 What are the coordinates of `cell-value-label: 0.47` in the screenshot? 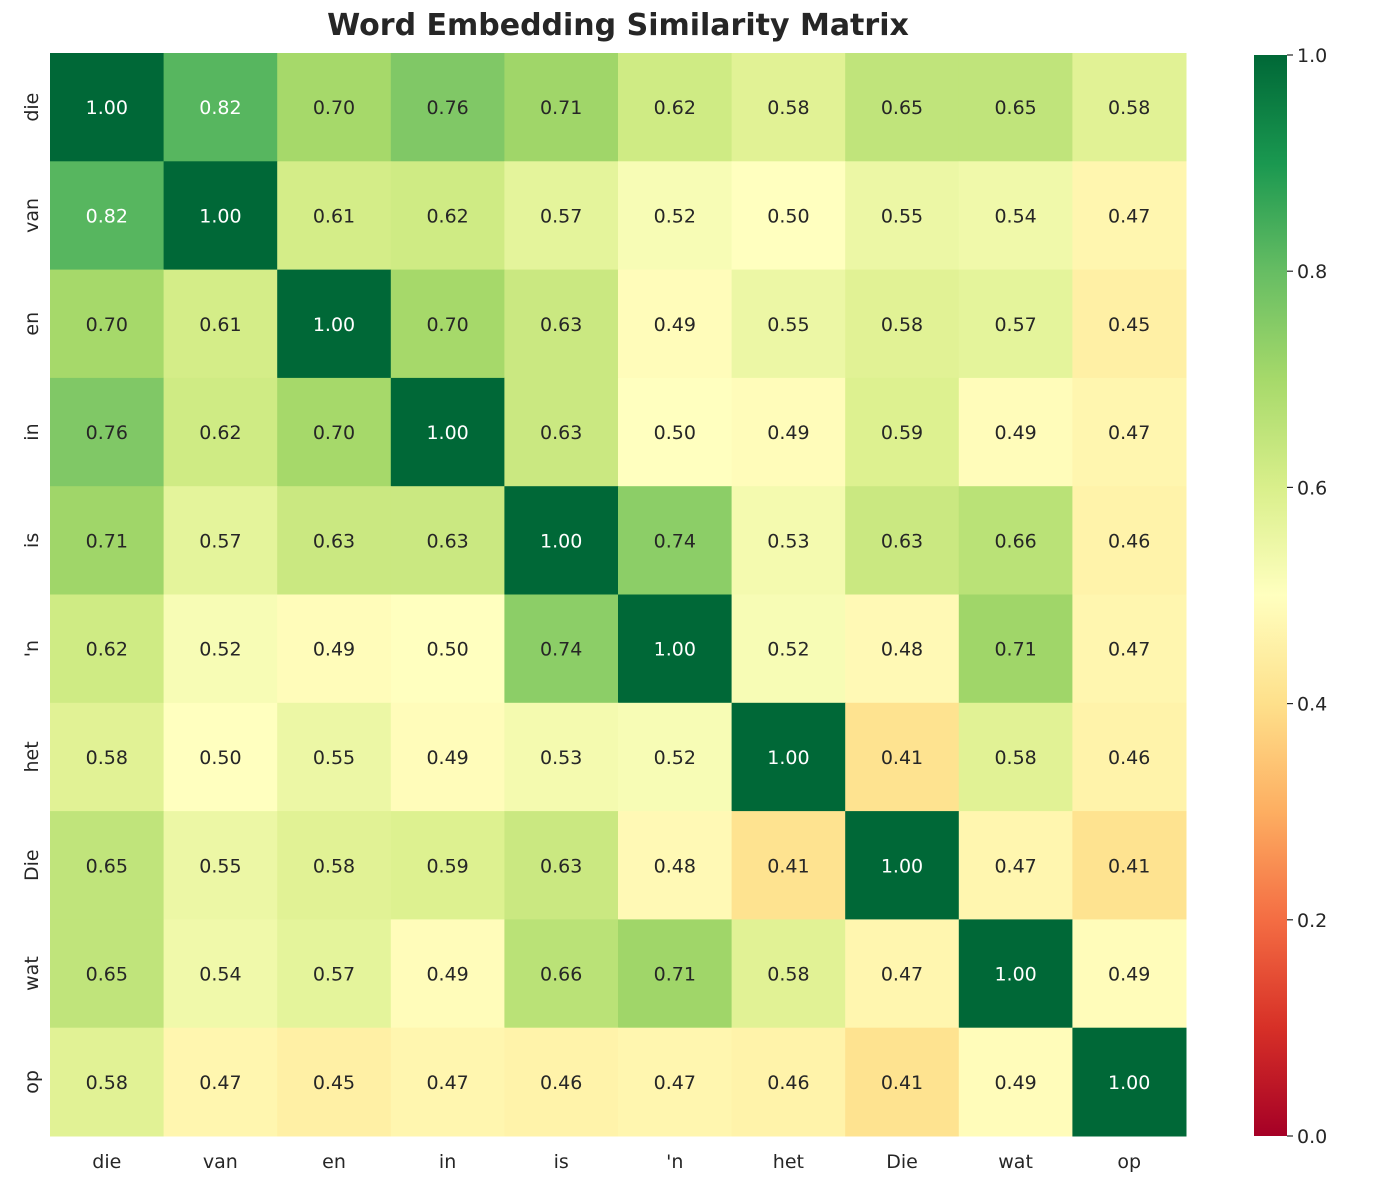 It's located at (1129, 650).